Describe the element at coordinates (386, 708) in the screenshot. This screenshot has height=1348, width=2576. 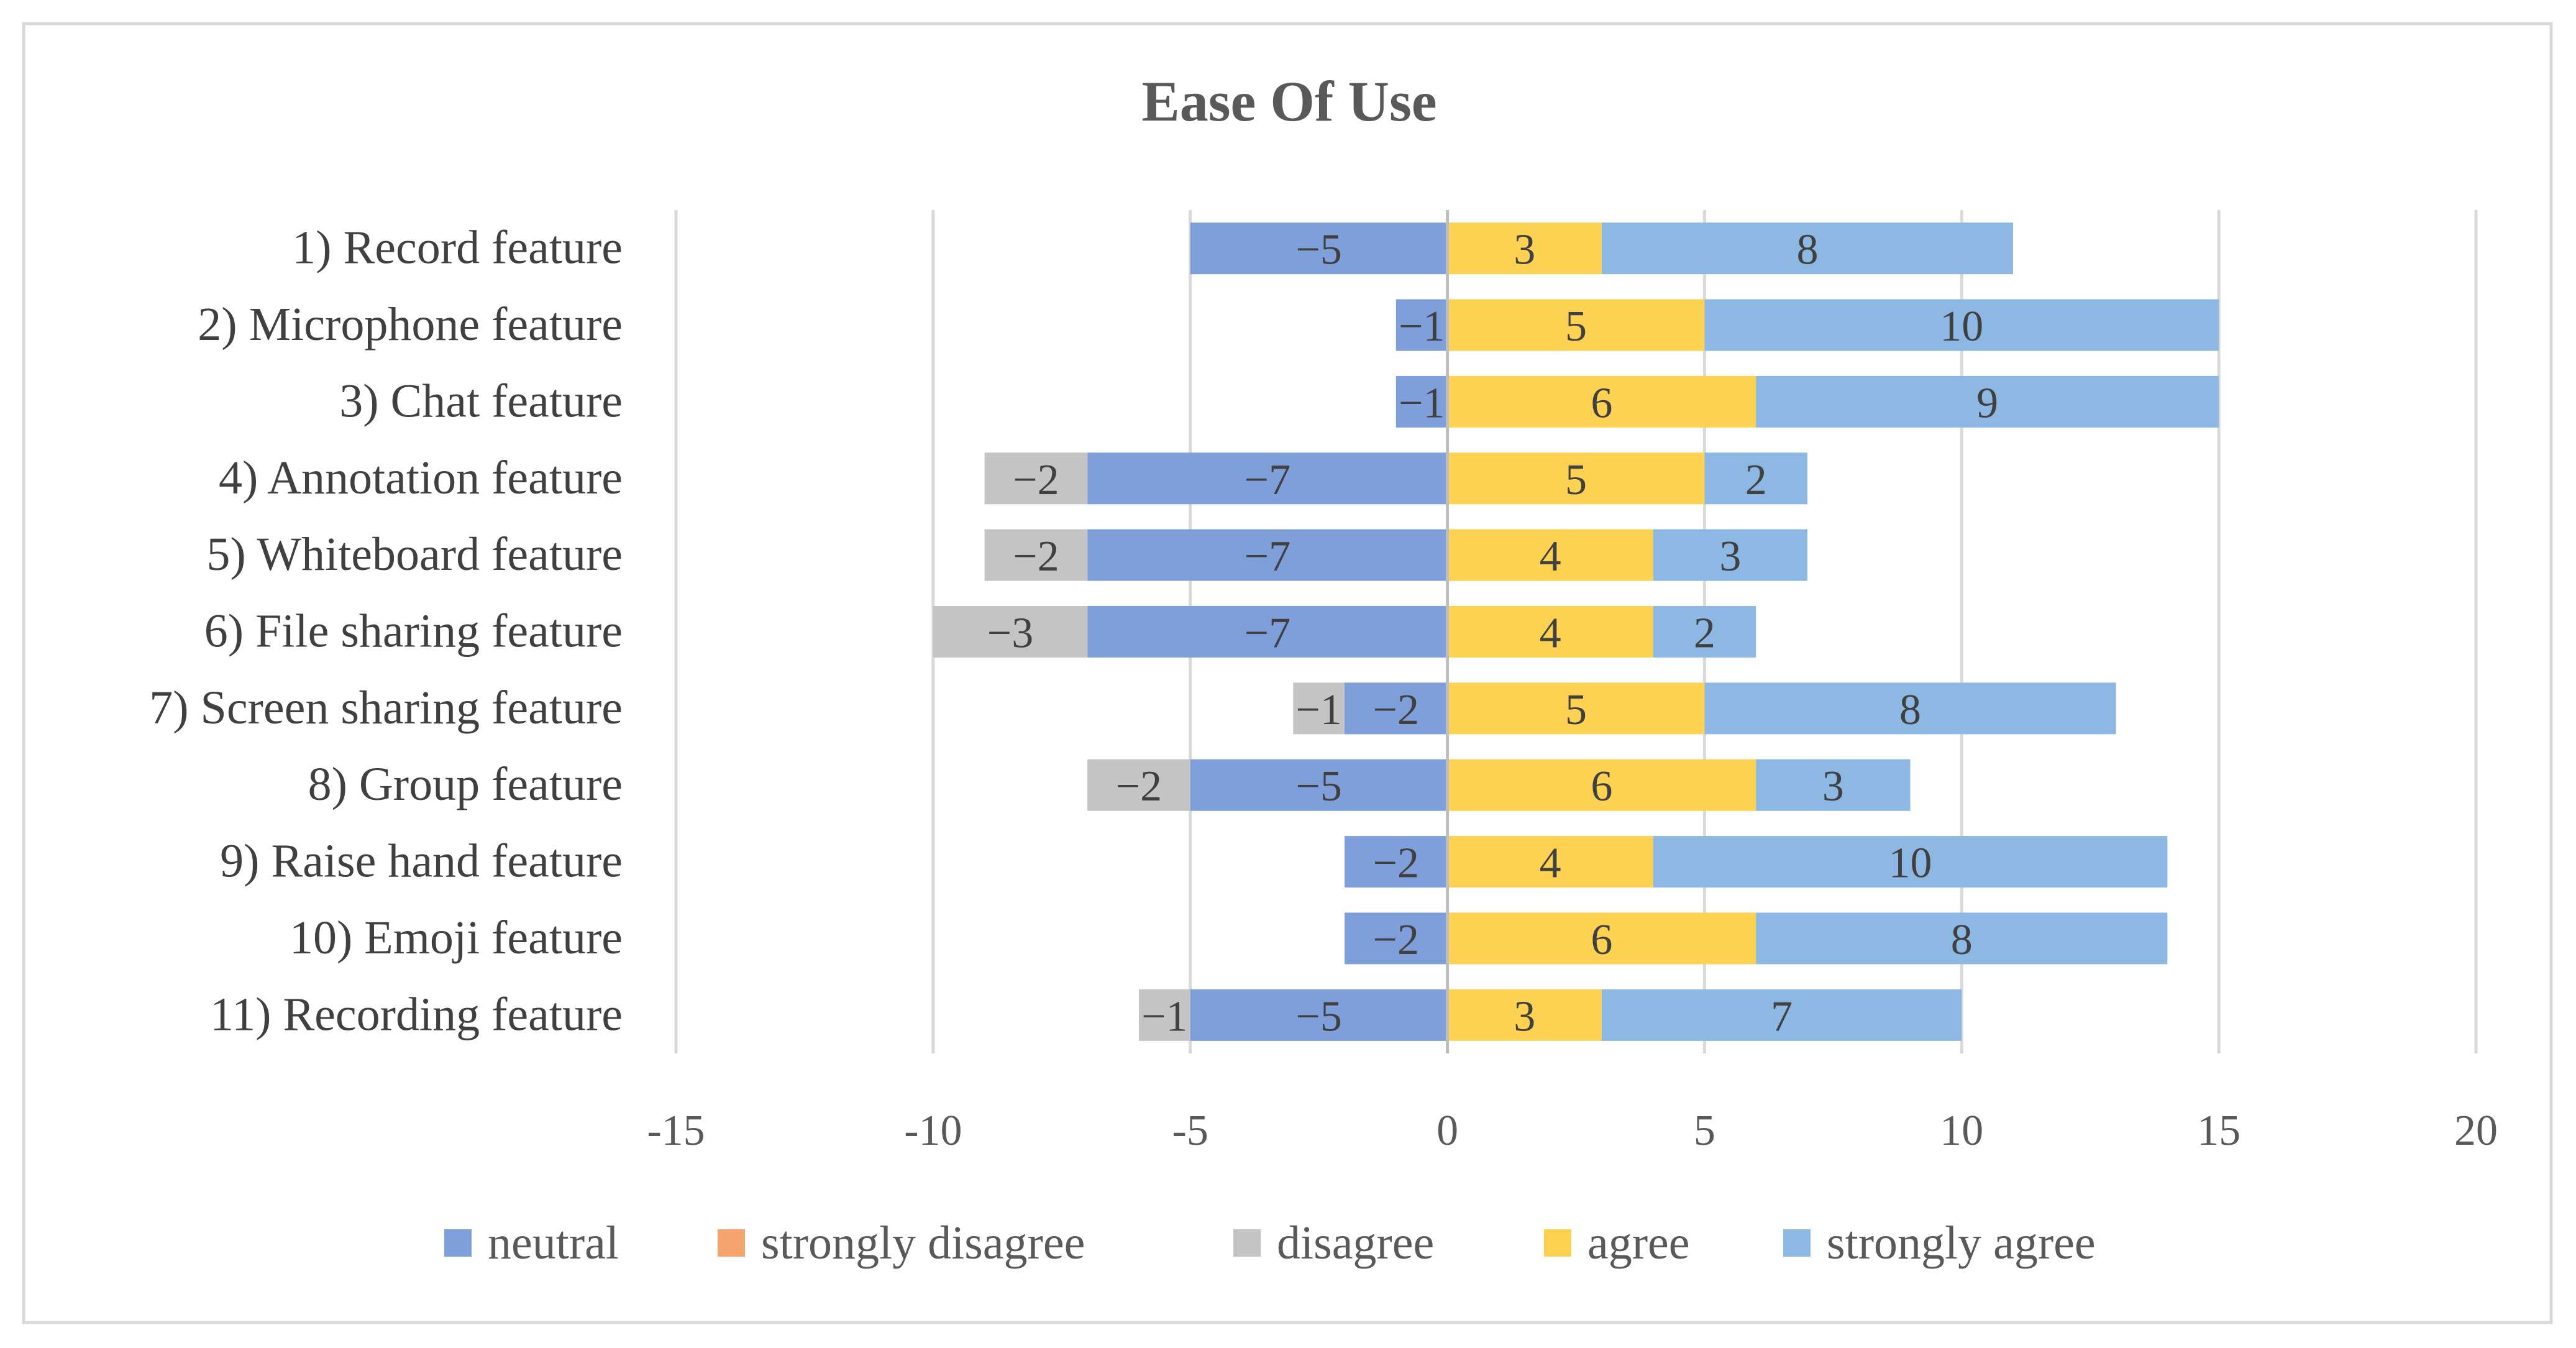
I see `category-label: 7) Screen sharing feature` at that location.